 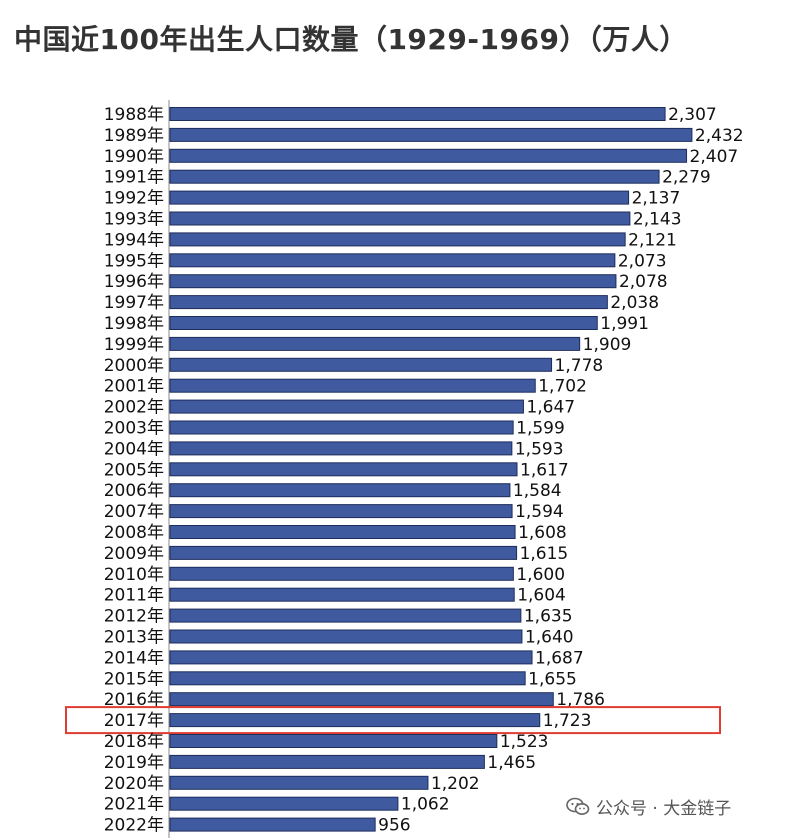 I want to click on y-tick-label: 1993年, so click(x=134, y=220).